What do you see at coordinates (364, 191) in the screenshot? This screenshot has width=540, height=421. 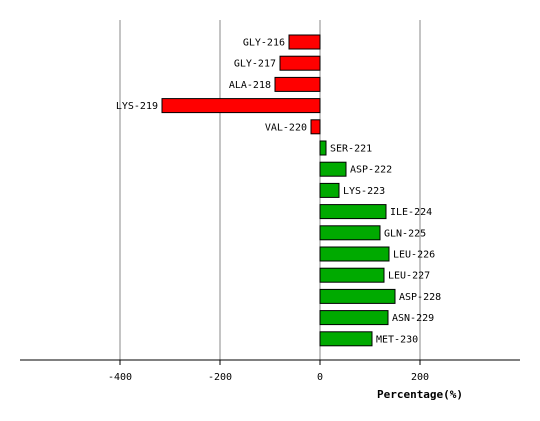 I see `bar-label: LYS-223` at bounding box center [364, 191].